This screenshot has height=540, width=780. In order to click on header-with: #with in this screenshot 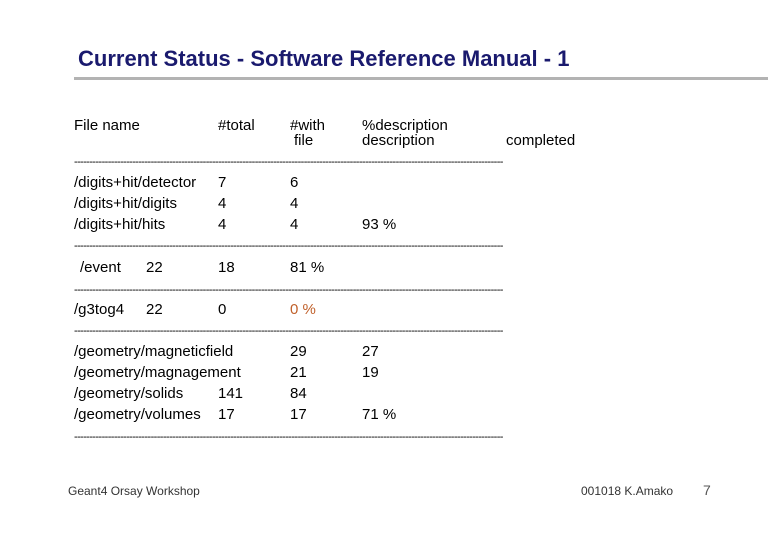, I will do `click(308, 125)`.